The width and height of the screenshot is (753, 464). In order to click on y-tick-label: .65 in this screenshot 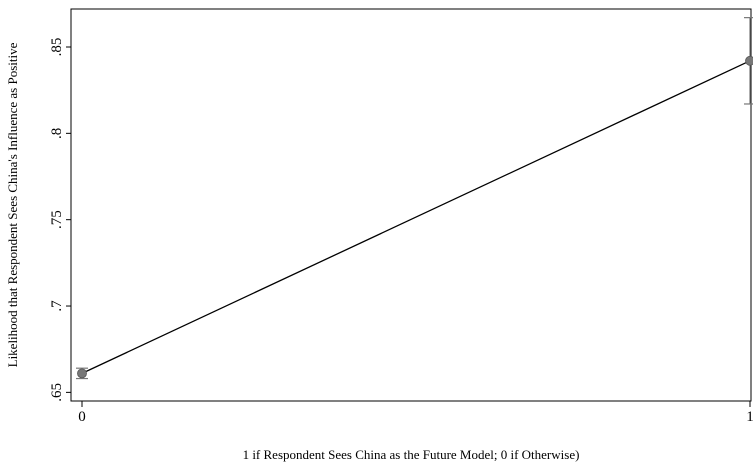, I will do `click(57, 392)`.